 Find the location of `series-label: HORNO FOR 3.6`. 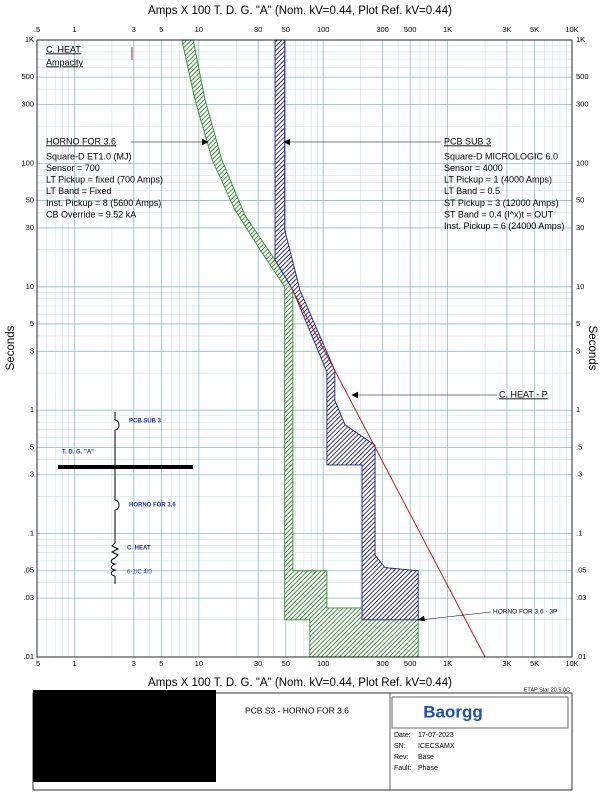

series-label: HORNO FOR 3.6 is located at coordinates (81, 141).